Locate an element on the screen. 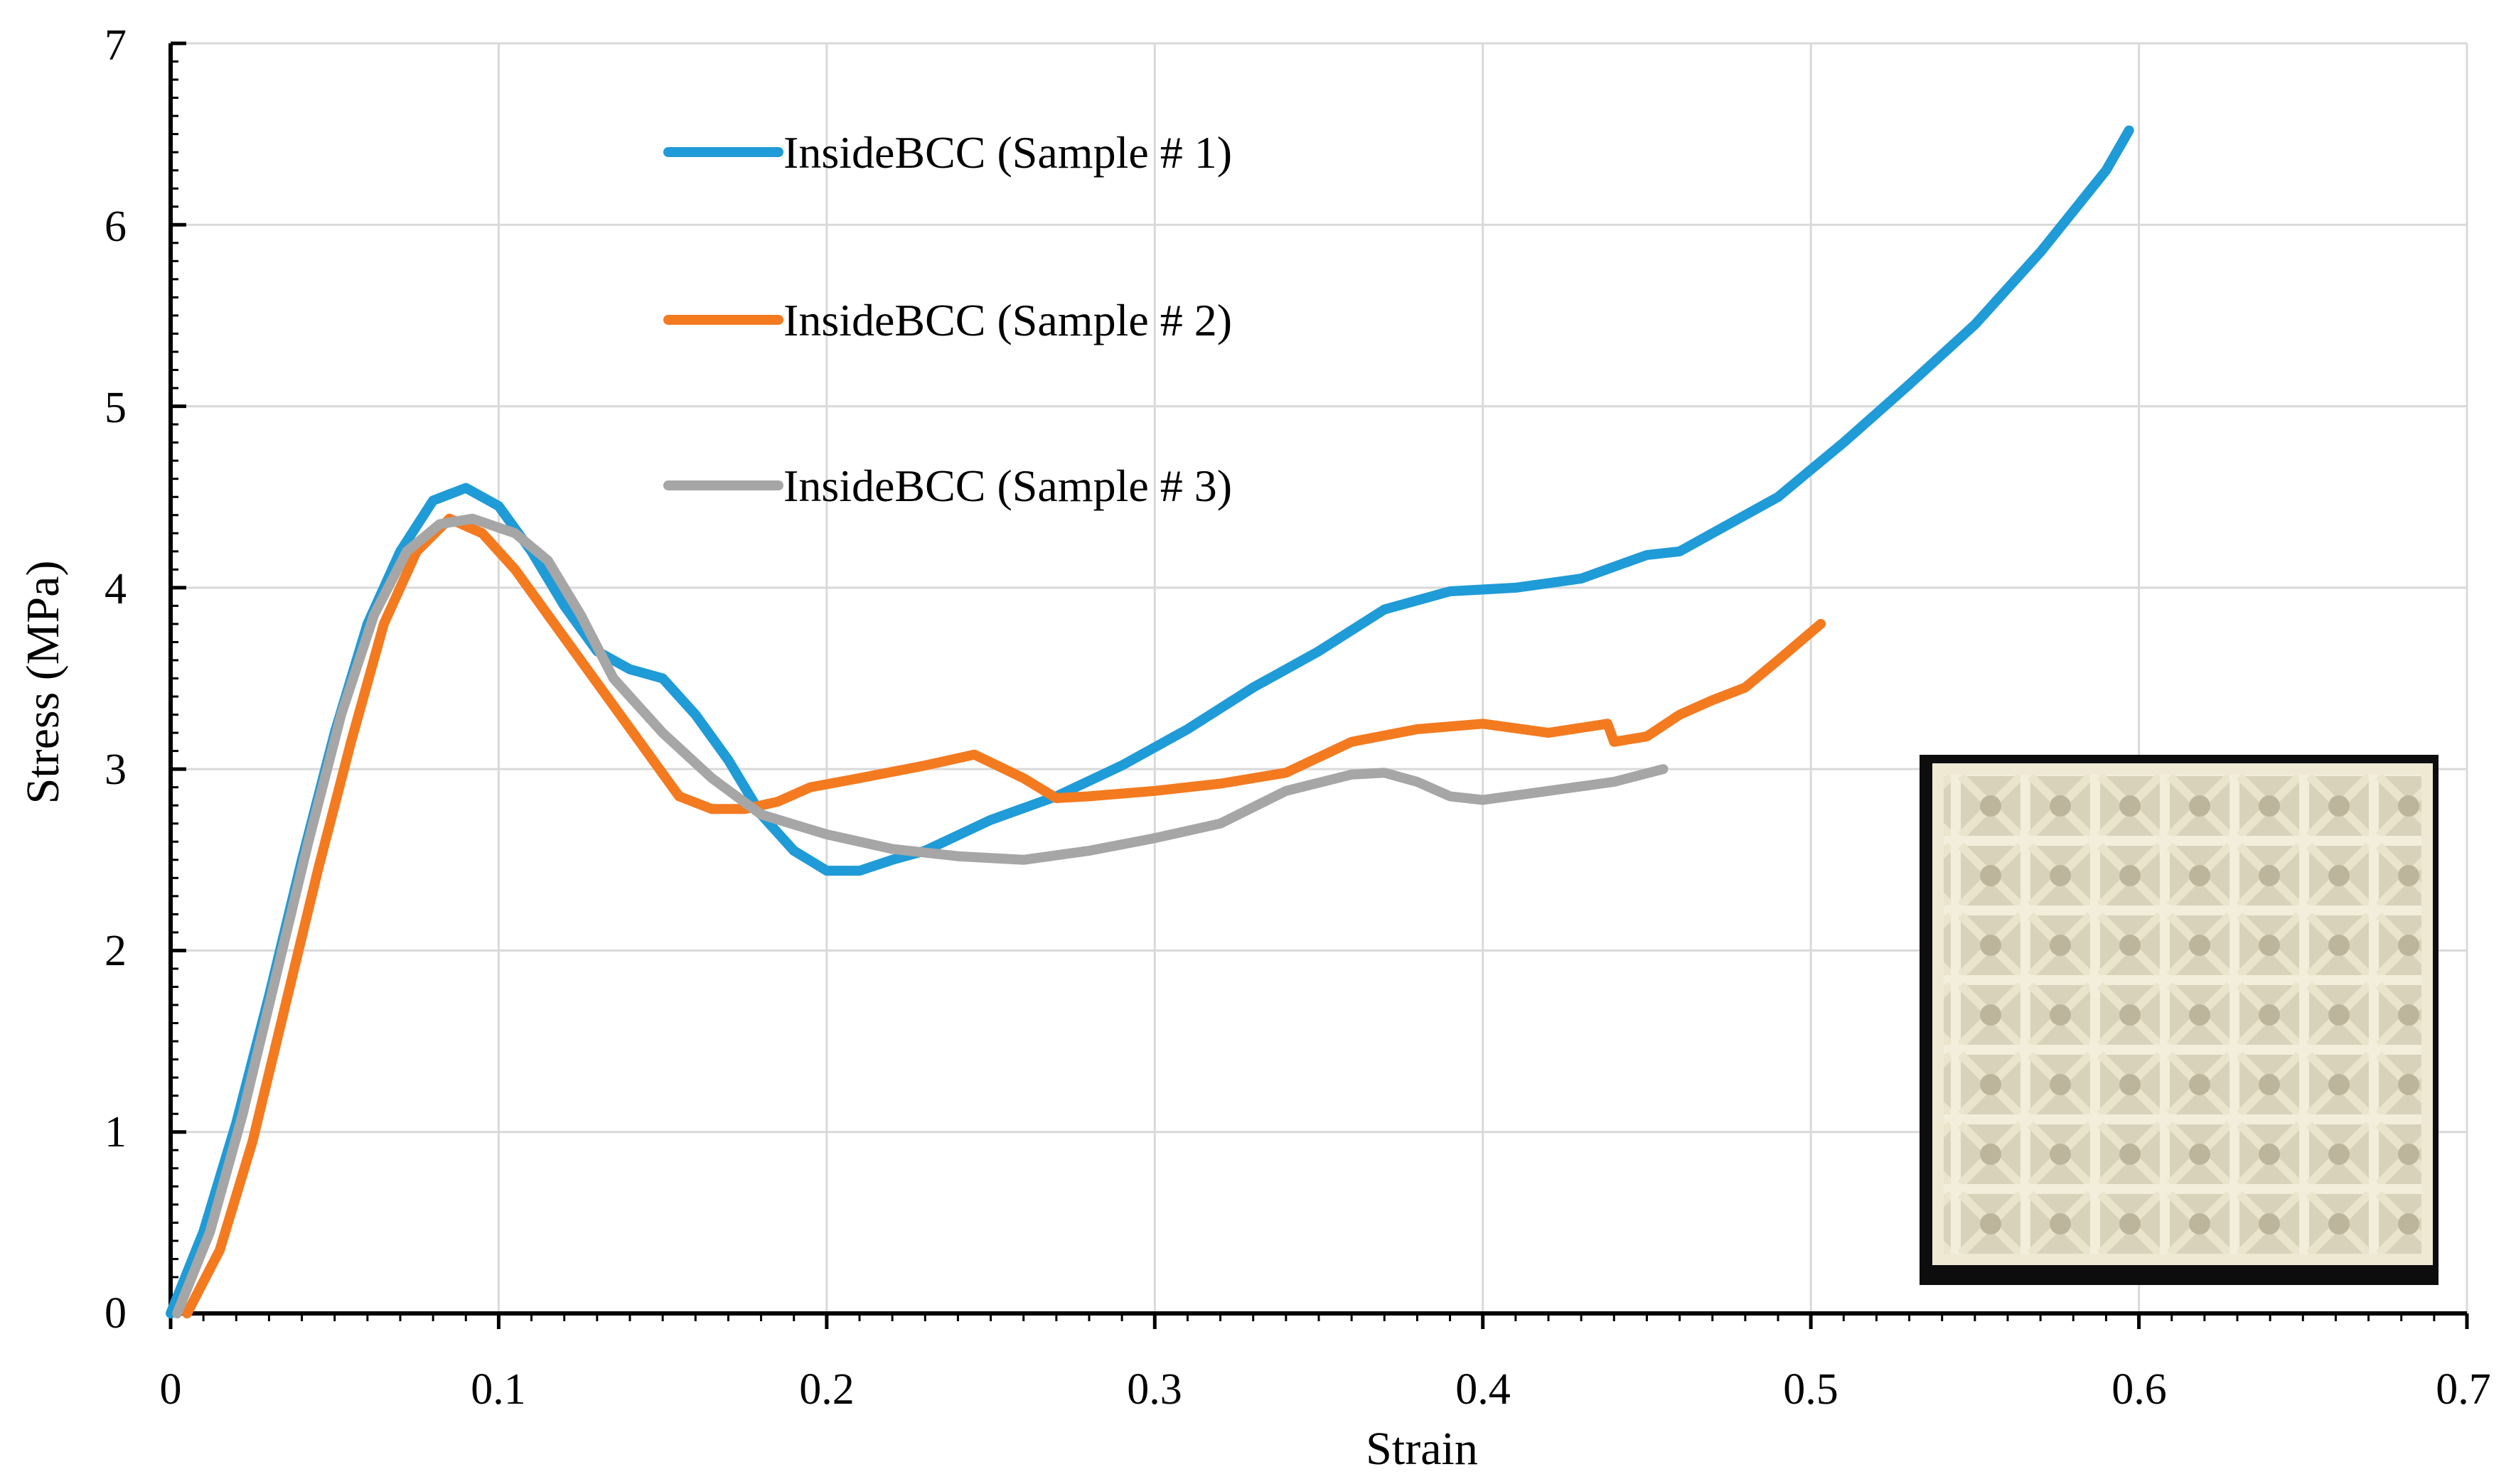  legend-label-sample-2: InsideBCC (Sample # 2) is located at coordinates (1007, 320).